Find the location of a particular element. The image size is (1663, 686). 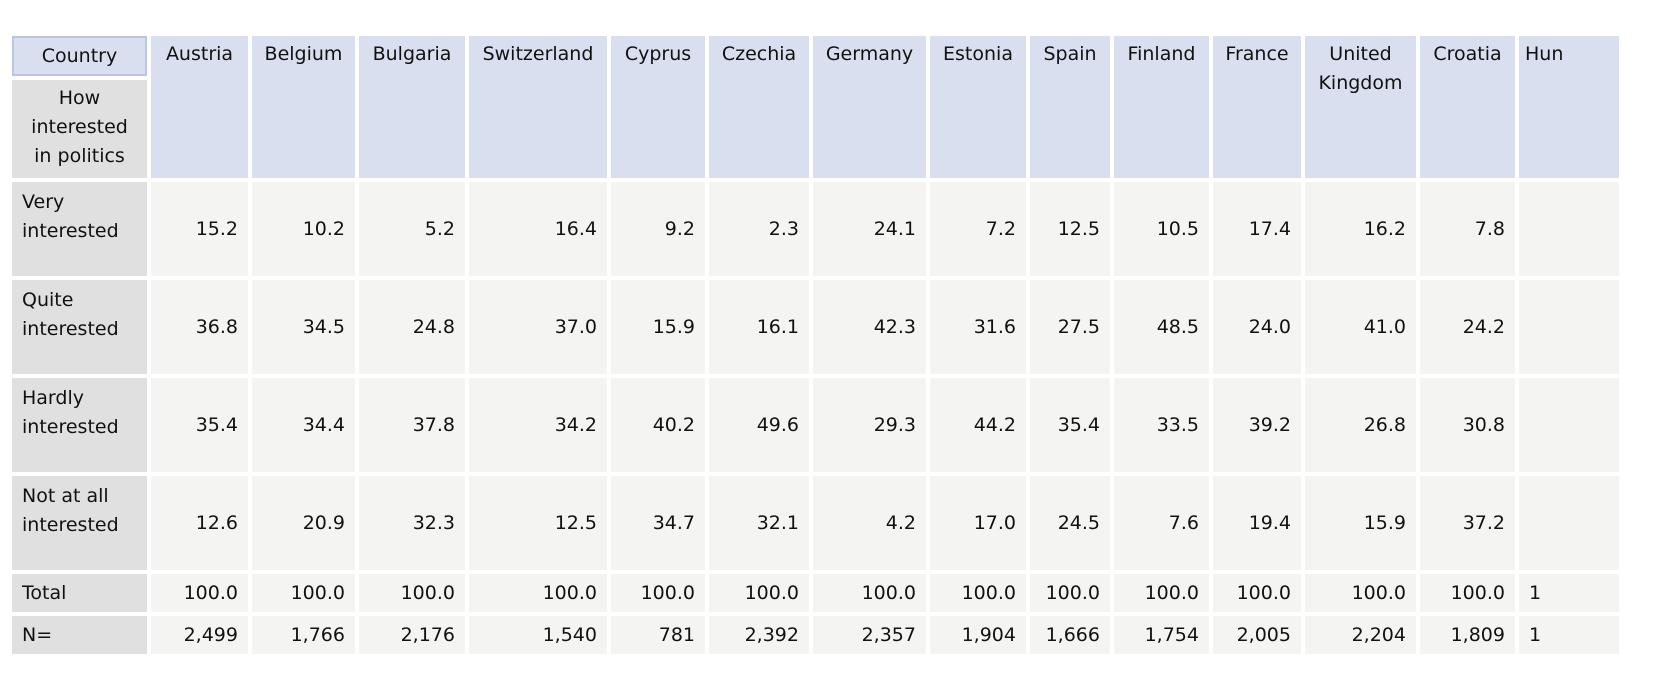

table-cell: 48.5 is located at coordinates (1161, 327).